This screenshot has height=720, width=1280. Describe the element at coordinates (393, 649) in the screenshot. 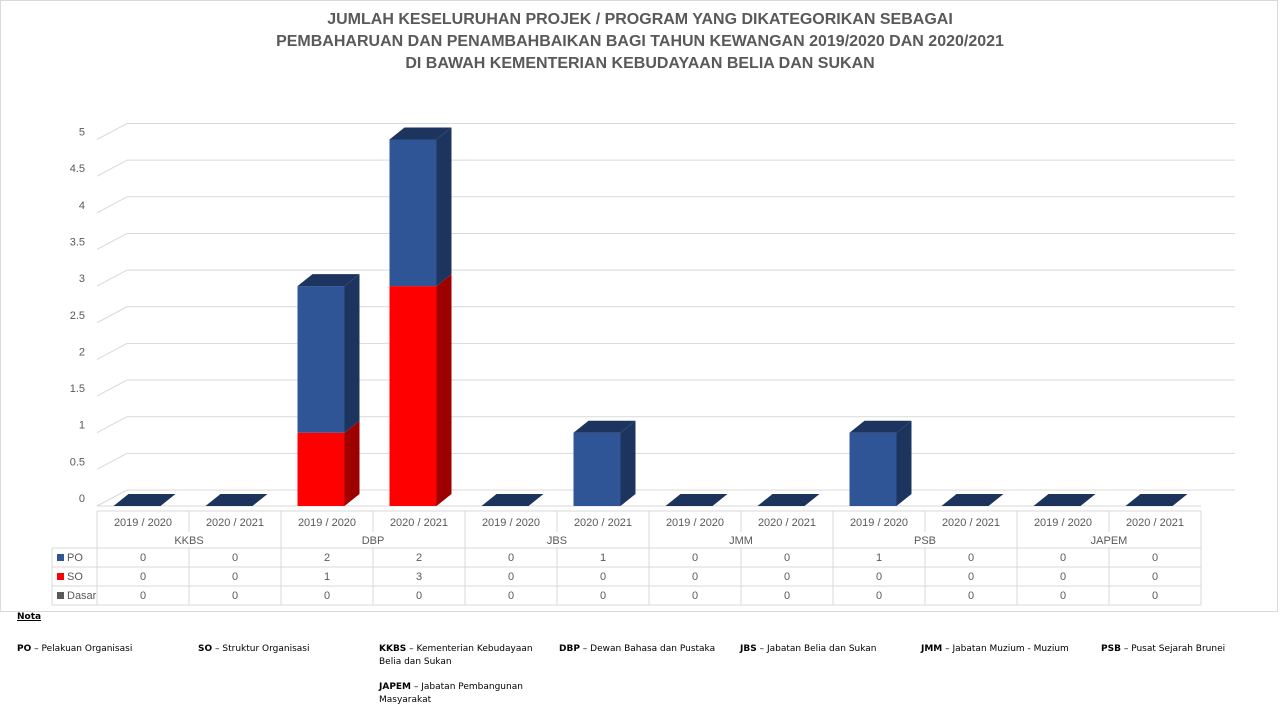

I see `note-abbr: KKBS` at that location.